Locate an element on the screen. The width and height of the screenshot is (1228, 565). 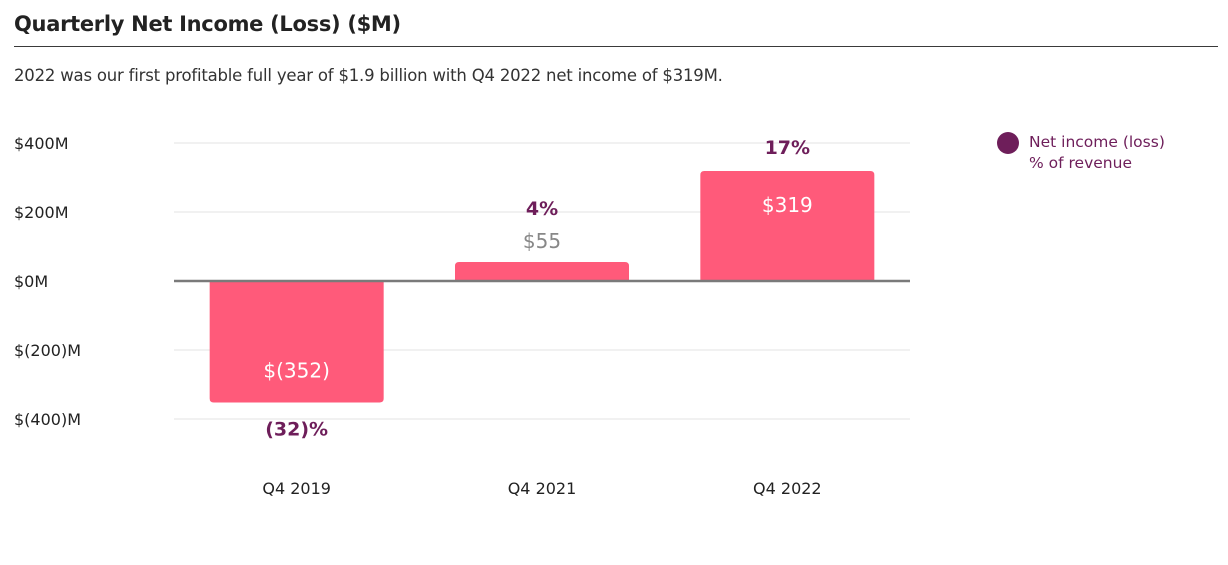
legend-swatch is located at coordinates (1008, 143).